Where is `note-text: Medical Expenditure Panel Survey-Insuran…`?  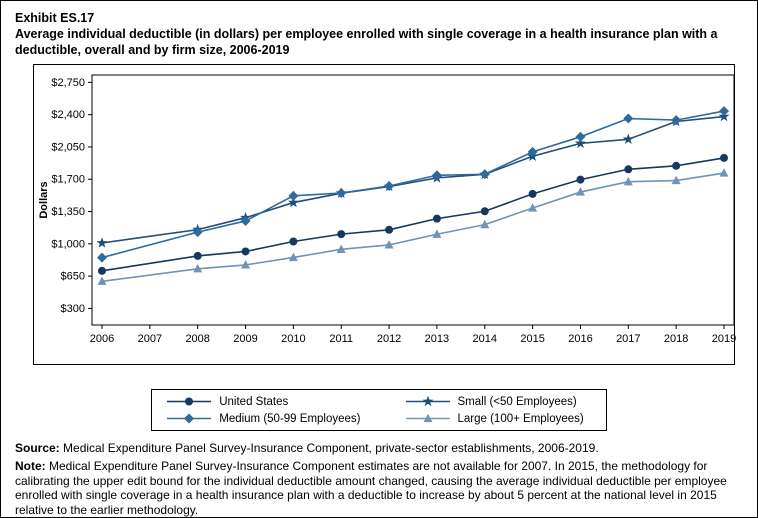 note-text: Medical Expenditure Panel Survey-Insuran… is located at coordinates (371, 487).